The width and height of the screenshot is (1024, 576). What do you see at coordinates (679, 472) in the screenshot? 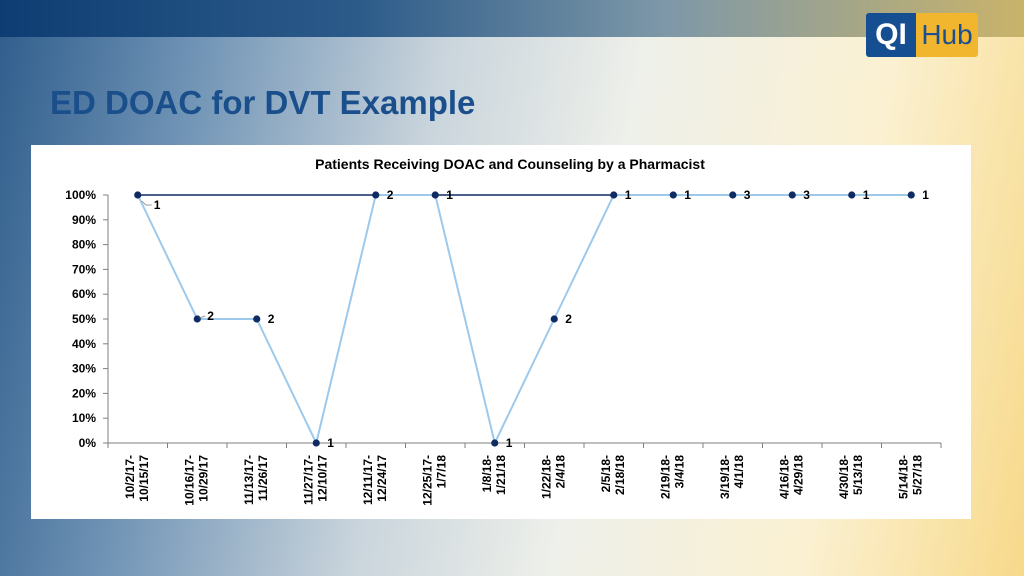
I see `x-tick-label-line: 3/4/18` at bounding box center [679, 472].